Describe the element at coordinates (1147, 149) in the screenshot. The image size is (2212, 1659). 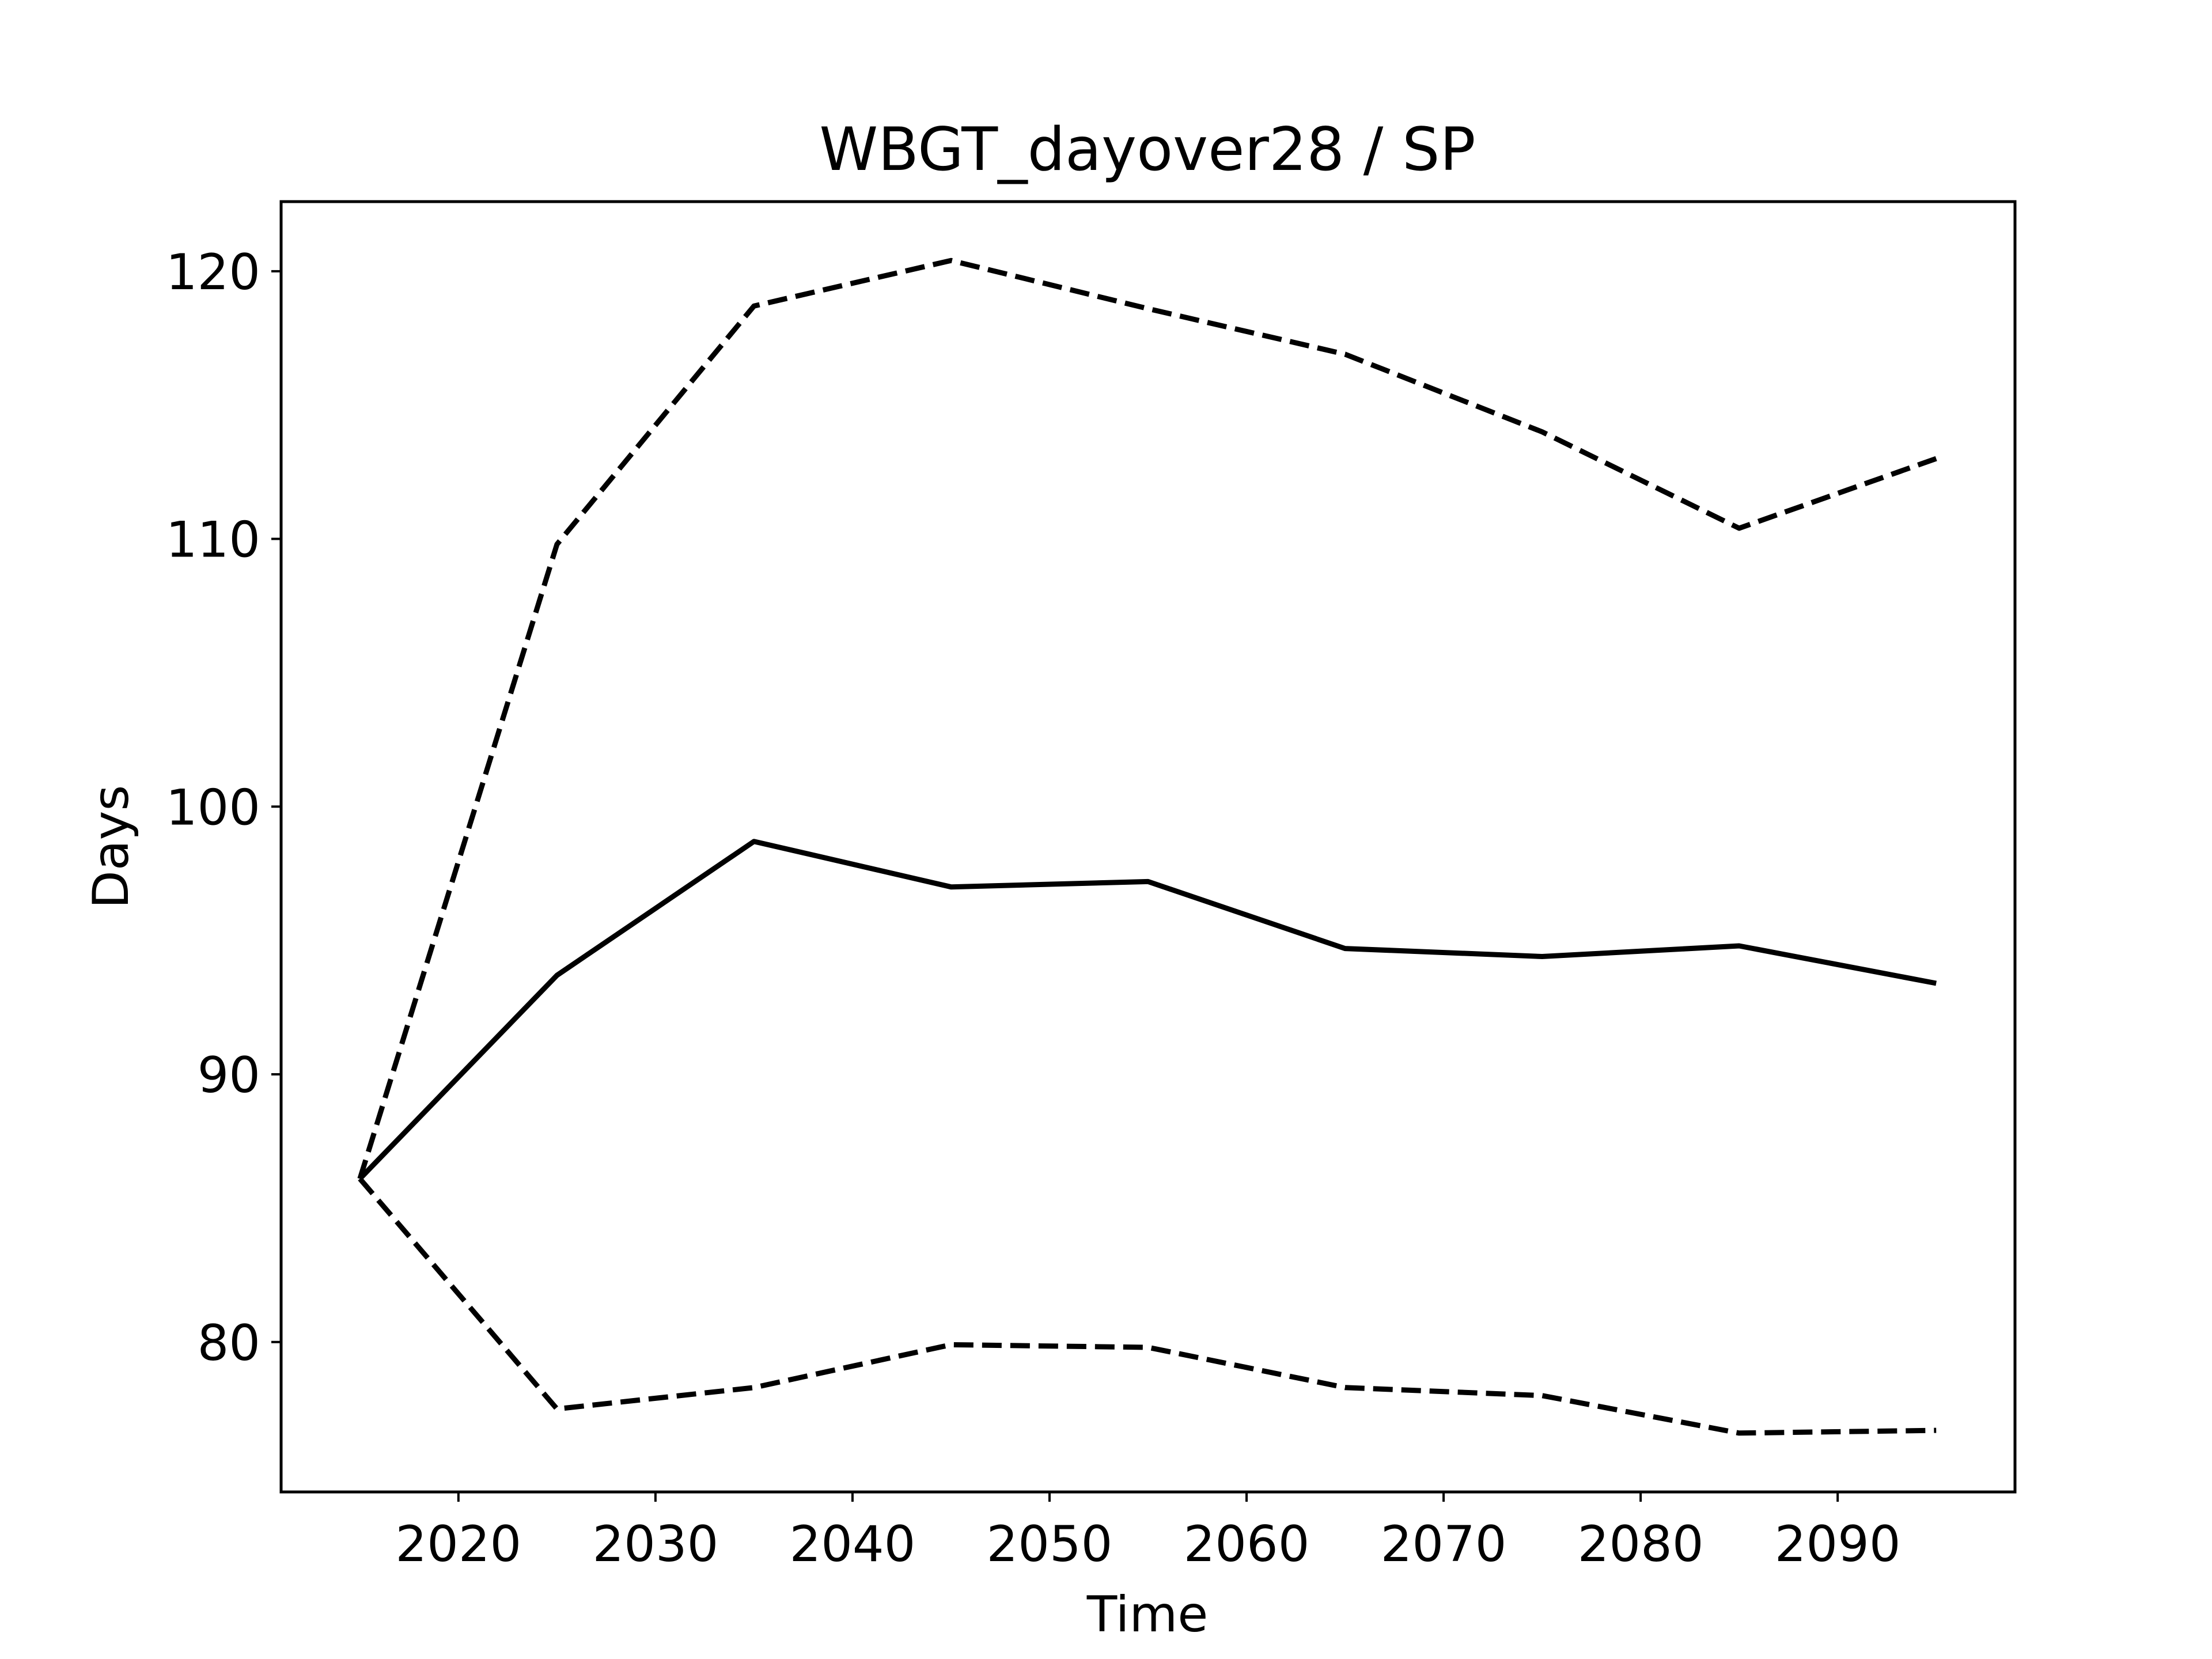
I see `chart-title: WBGT_dayover28 / SP` at that location.